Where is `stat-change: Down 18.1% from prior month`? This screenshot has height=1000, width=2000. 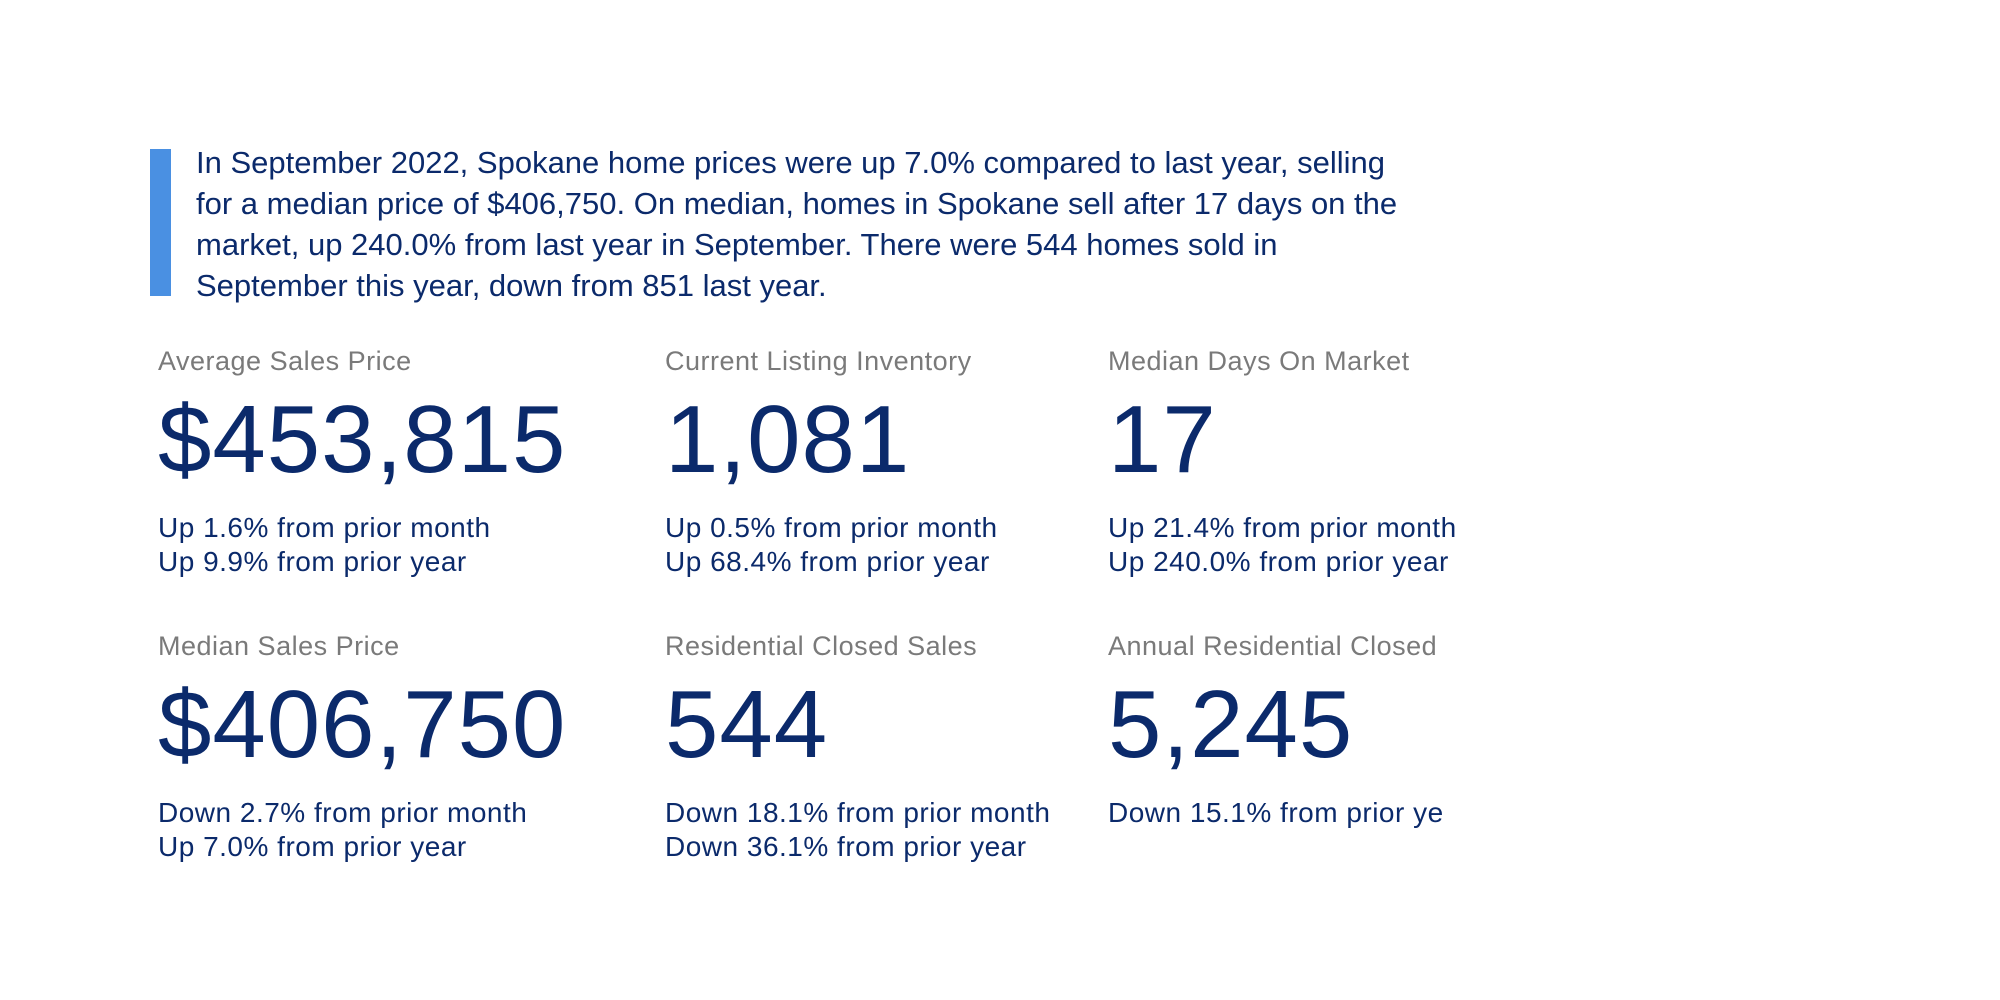
stat-change: Down 18.1% from prior month is located at coordinates (858, 812).